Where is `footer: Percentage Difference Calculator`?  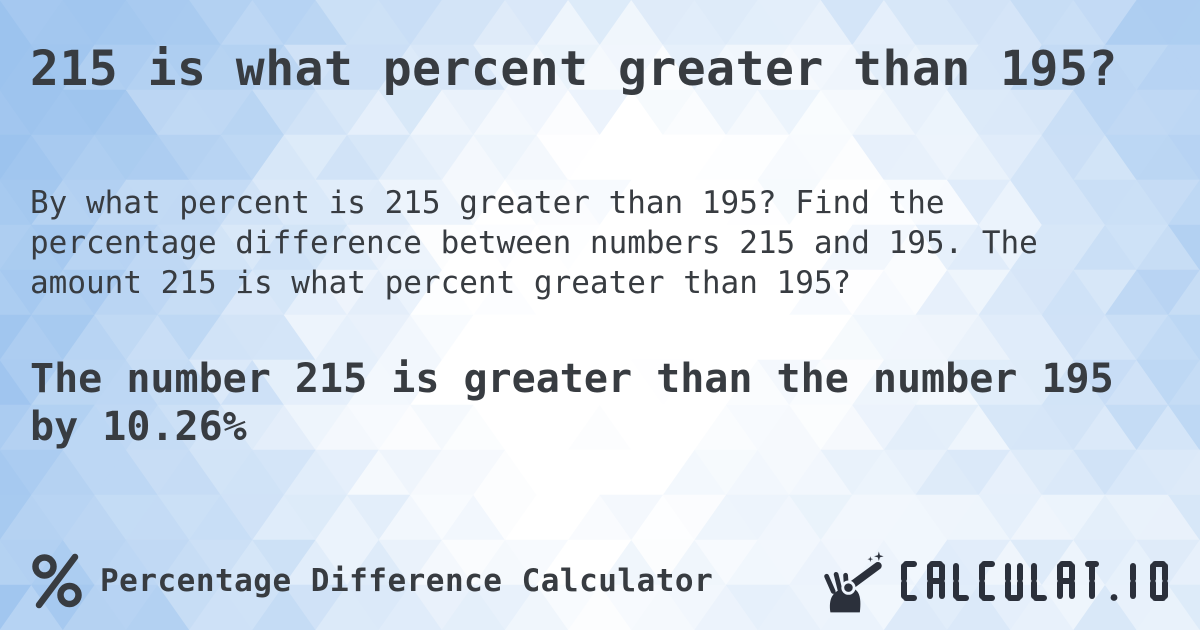 footer: Percentage Difference Calculator is located at coordinates (599, 581).